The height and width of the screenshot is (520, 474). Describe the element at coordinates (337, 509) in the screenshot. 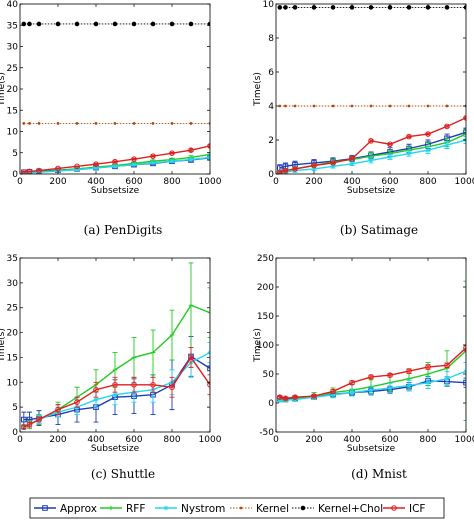

I see `legend-entry-kernel-chol: Kernel+Chol` at that location.